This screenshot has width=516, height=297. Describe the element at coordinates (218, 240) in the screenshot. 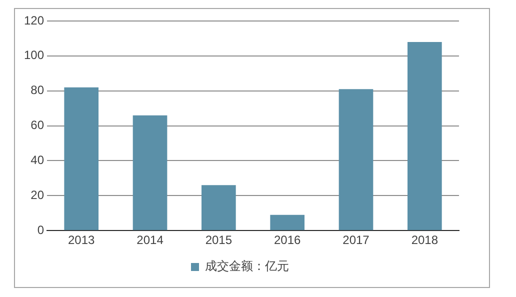

I see `x-tick-label: 2015` at that location.